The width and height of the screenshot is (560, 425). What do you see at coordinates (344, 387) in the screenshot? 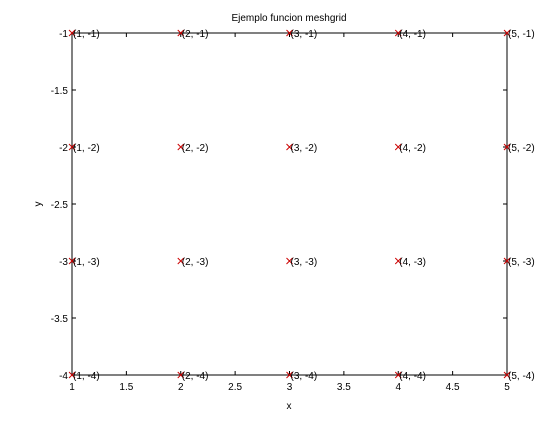
I see `x-tick-label: 3.5` at bounding box center [344, 387].